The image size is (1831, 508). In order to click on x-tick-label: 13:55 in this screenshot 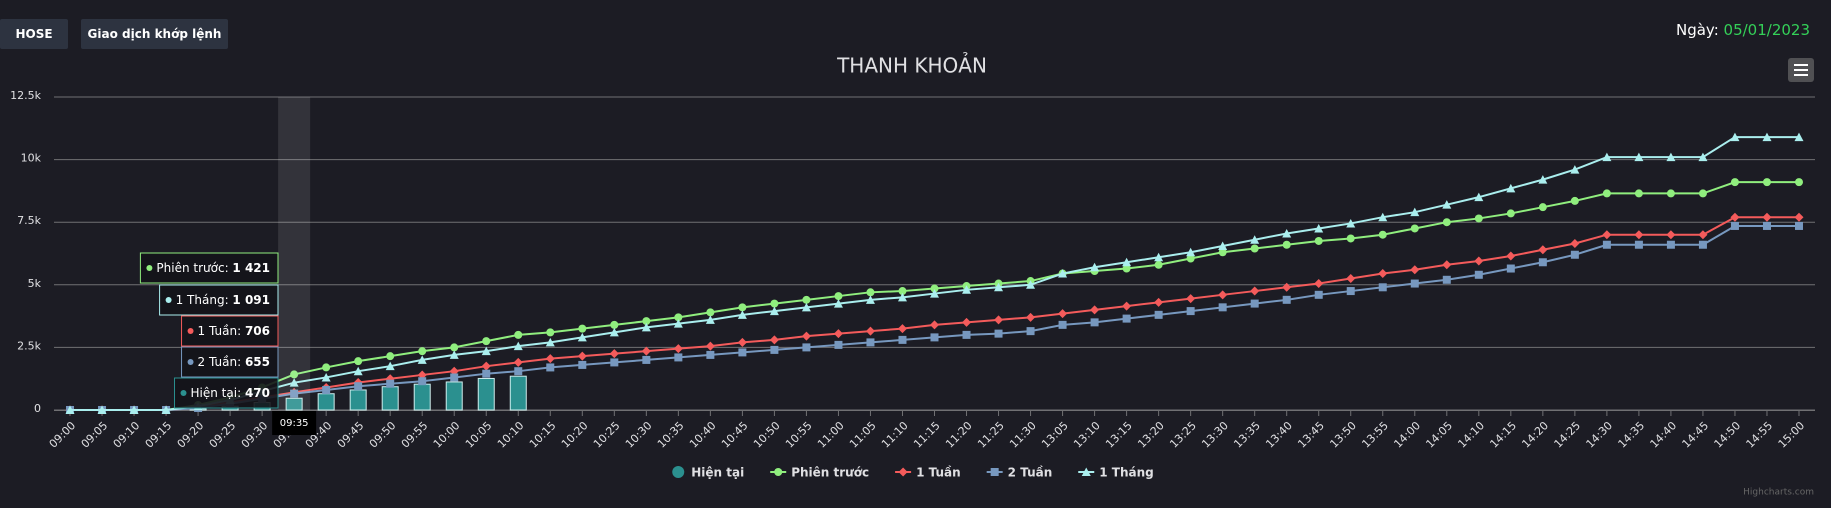, I will do `click(1375, 435)`.